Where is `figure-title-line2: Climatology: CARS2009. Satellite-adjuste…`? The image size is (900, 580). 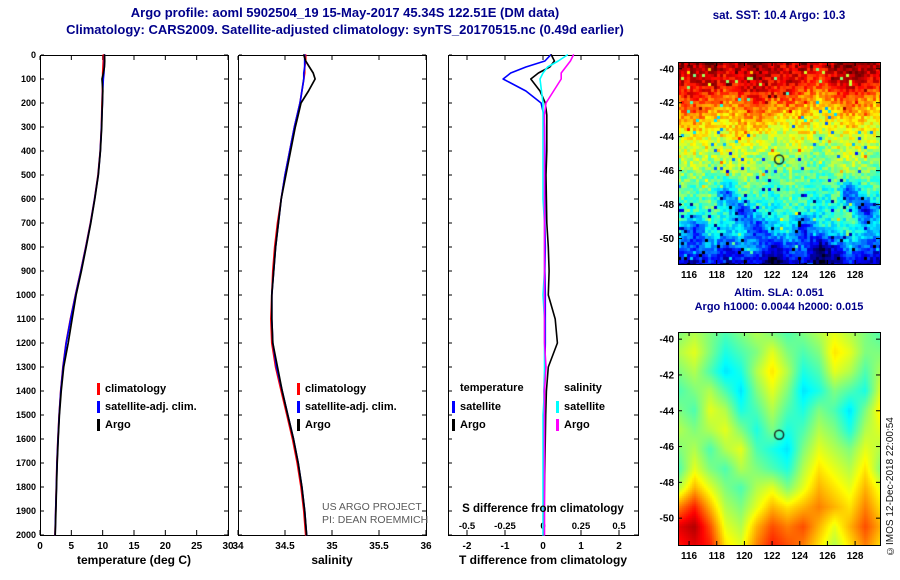 figure-title-line2: Climatology: CARS2009. Satellite-adjuste… is located at coordinates (345, 29).